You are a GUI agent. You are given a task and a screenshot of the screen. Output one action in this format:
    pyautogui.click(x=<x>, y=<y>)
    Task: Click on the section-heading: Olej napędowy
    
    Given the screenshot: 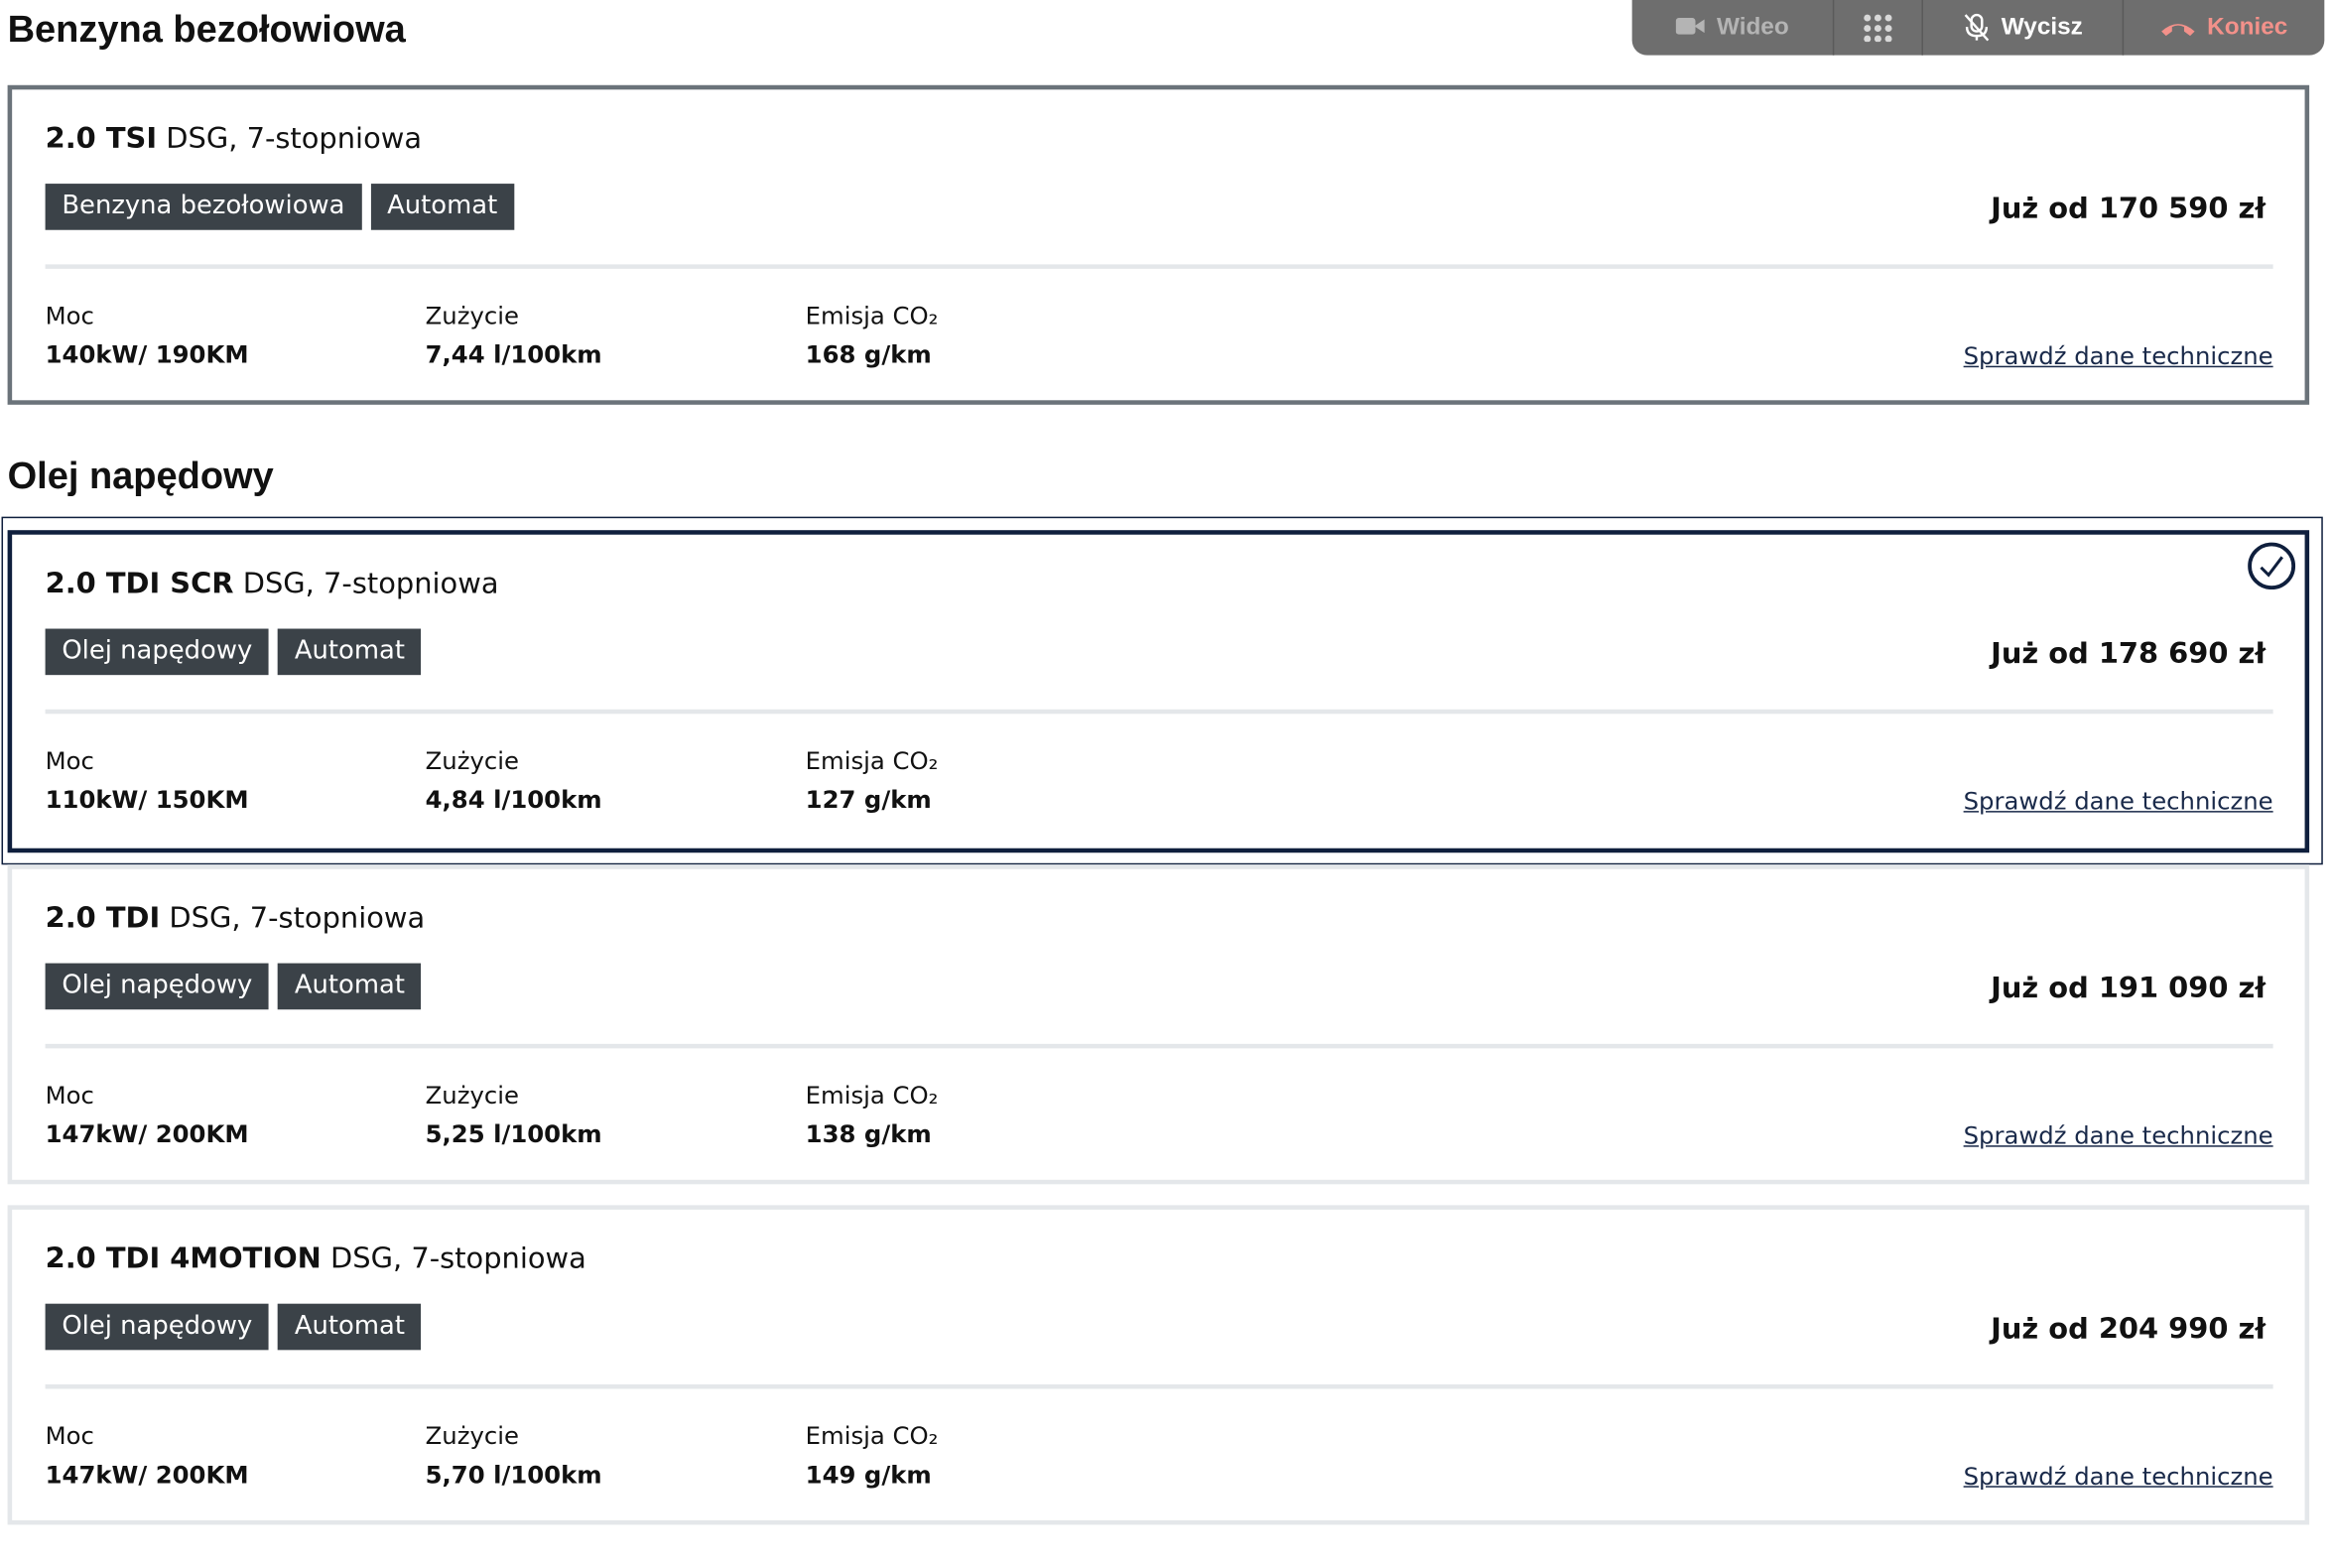 What is the action you would take?
    pyautogui.click(x=140, y=476)
    